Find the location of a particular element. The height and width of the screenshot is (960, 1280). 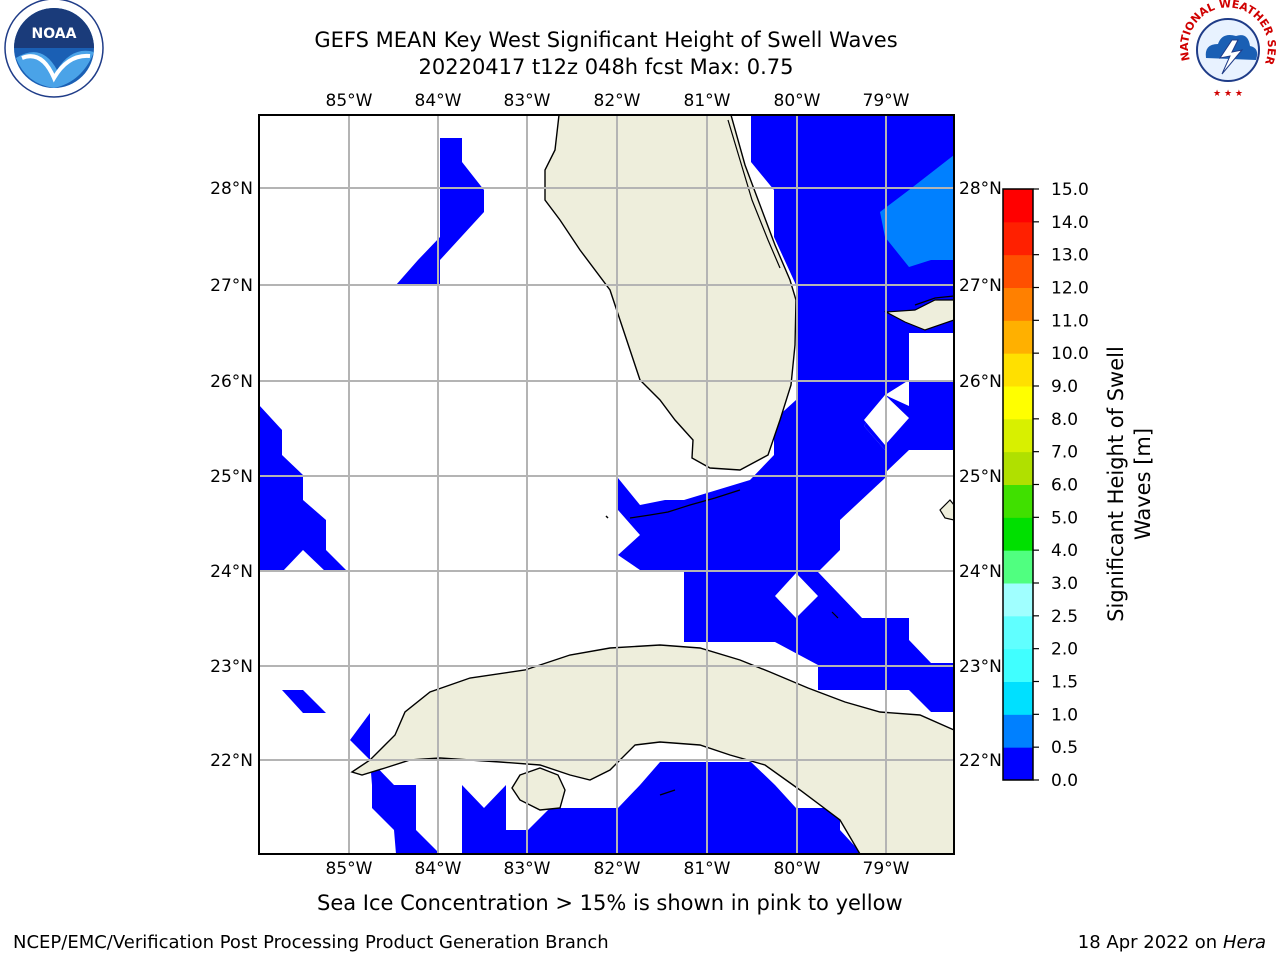

lat-labels-right: 28°N 27°N 26°N 25°N 24°N 23°N 22°N is located at coordinates (980, 475).